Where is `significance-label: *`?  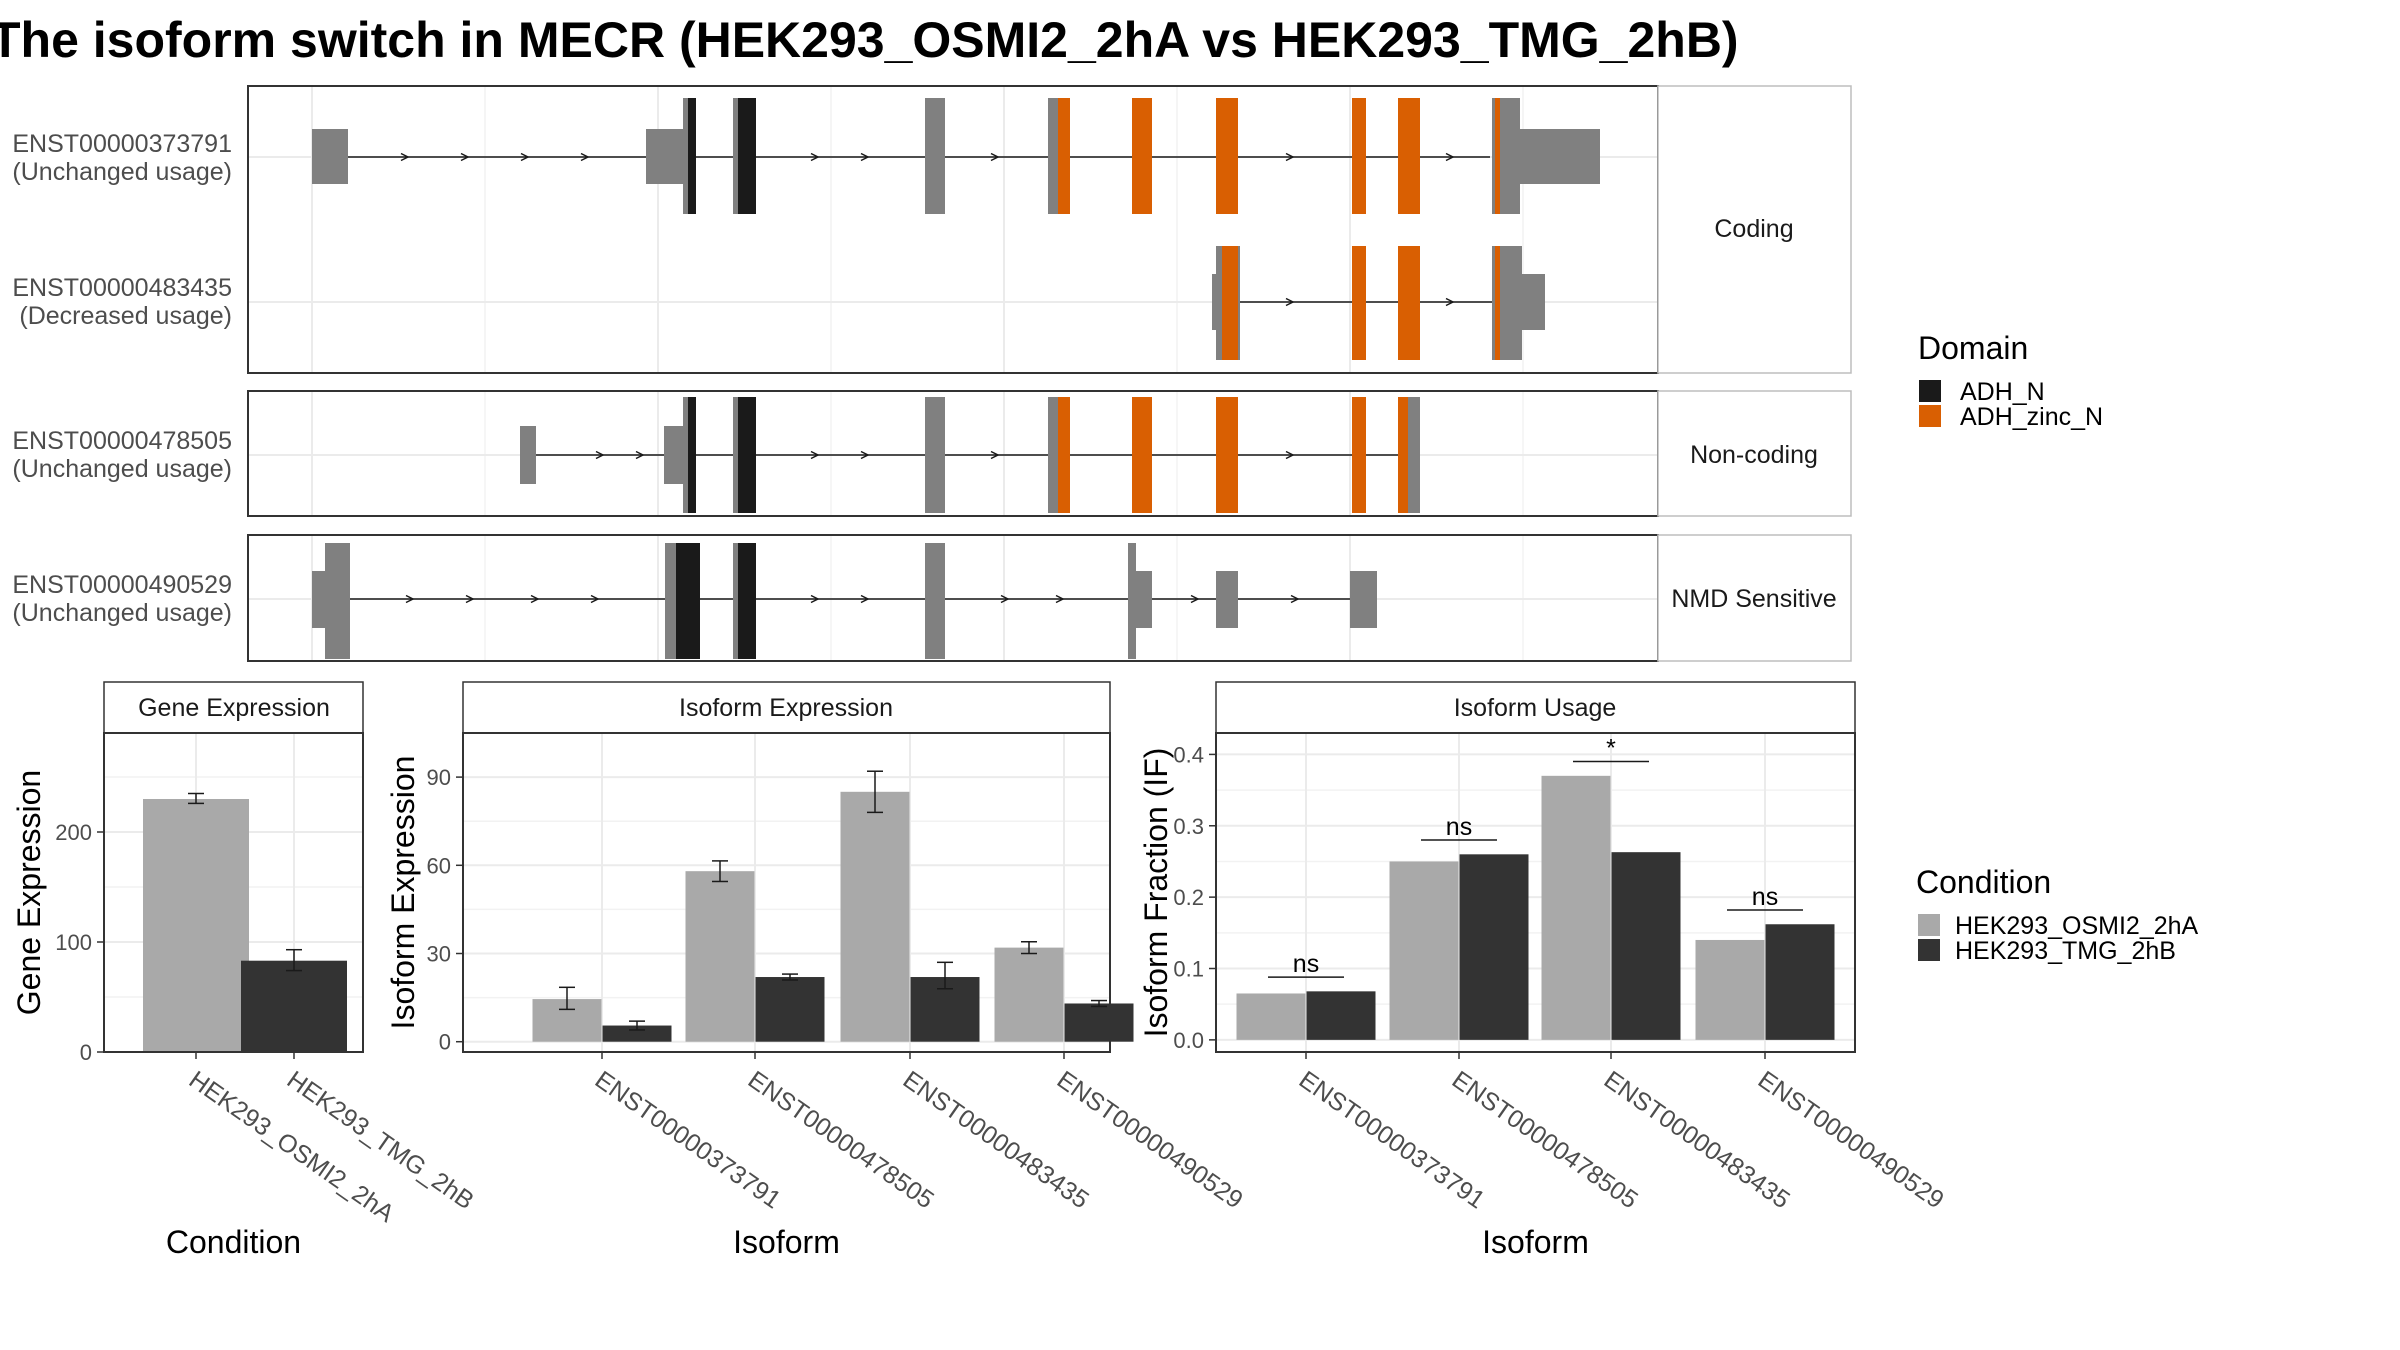 significance-label: * is located at coordinates (1611, 749).